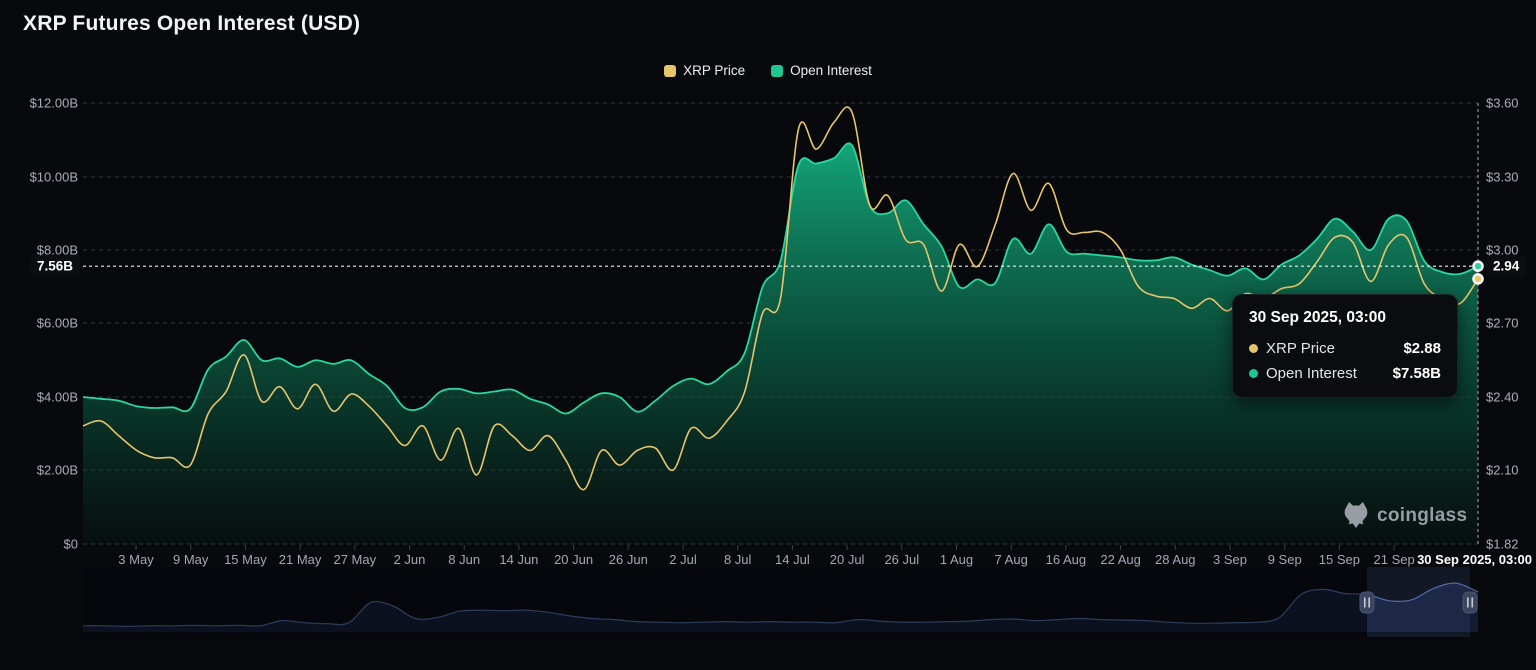 Image resolution: width=1536 pixels, height=670 pixels. I want to click on legend-label-xrp-price: XRP Price, so click(714, 70).